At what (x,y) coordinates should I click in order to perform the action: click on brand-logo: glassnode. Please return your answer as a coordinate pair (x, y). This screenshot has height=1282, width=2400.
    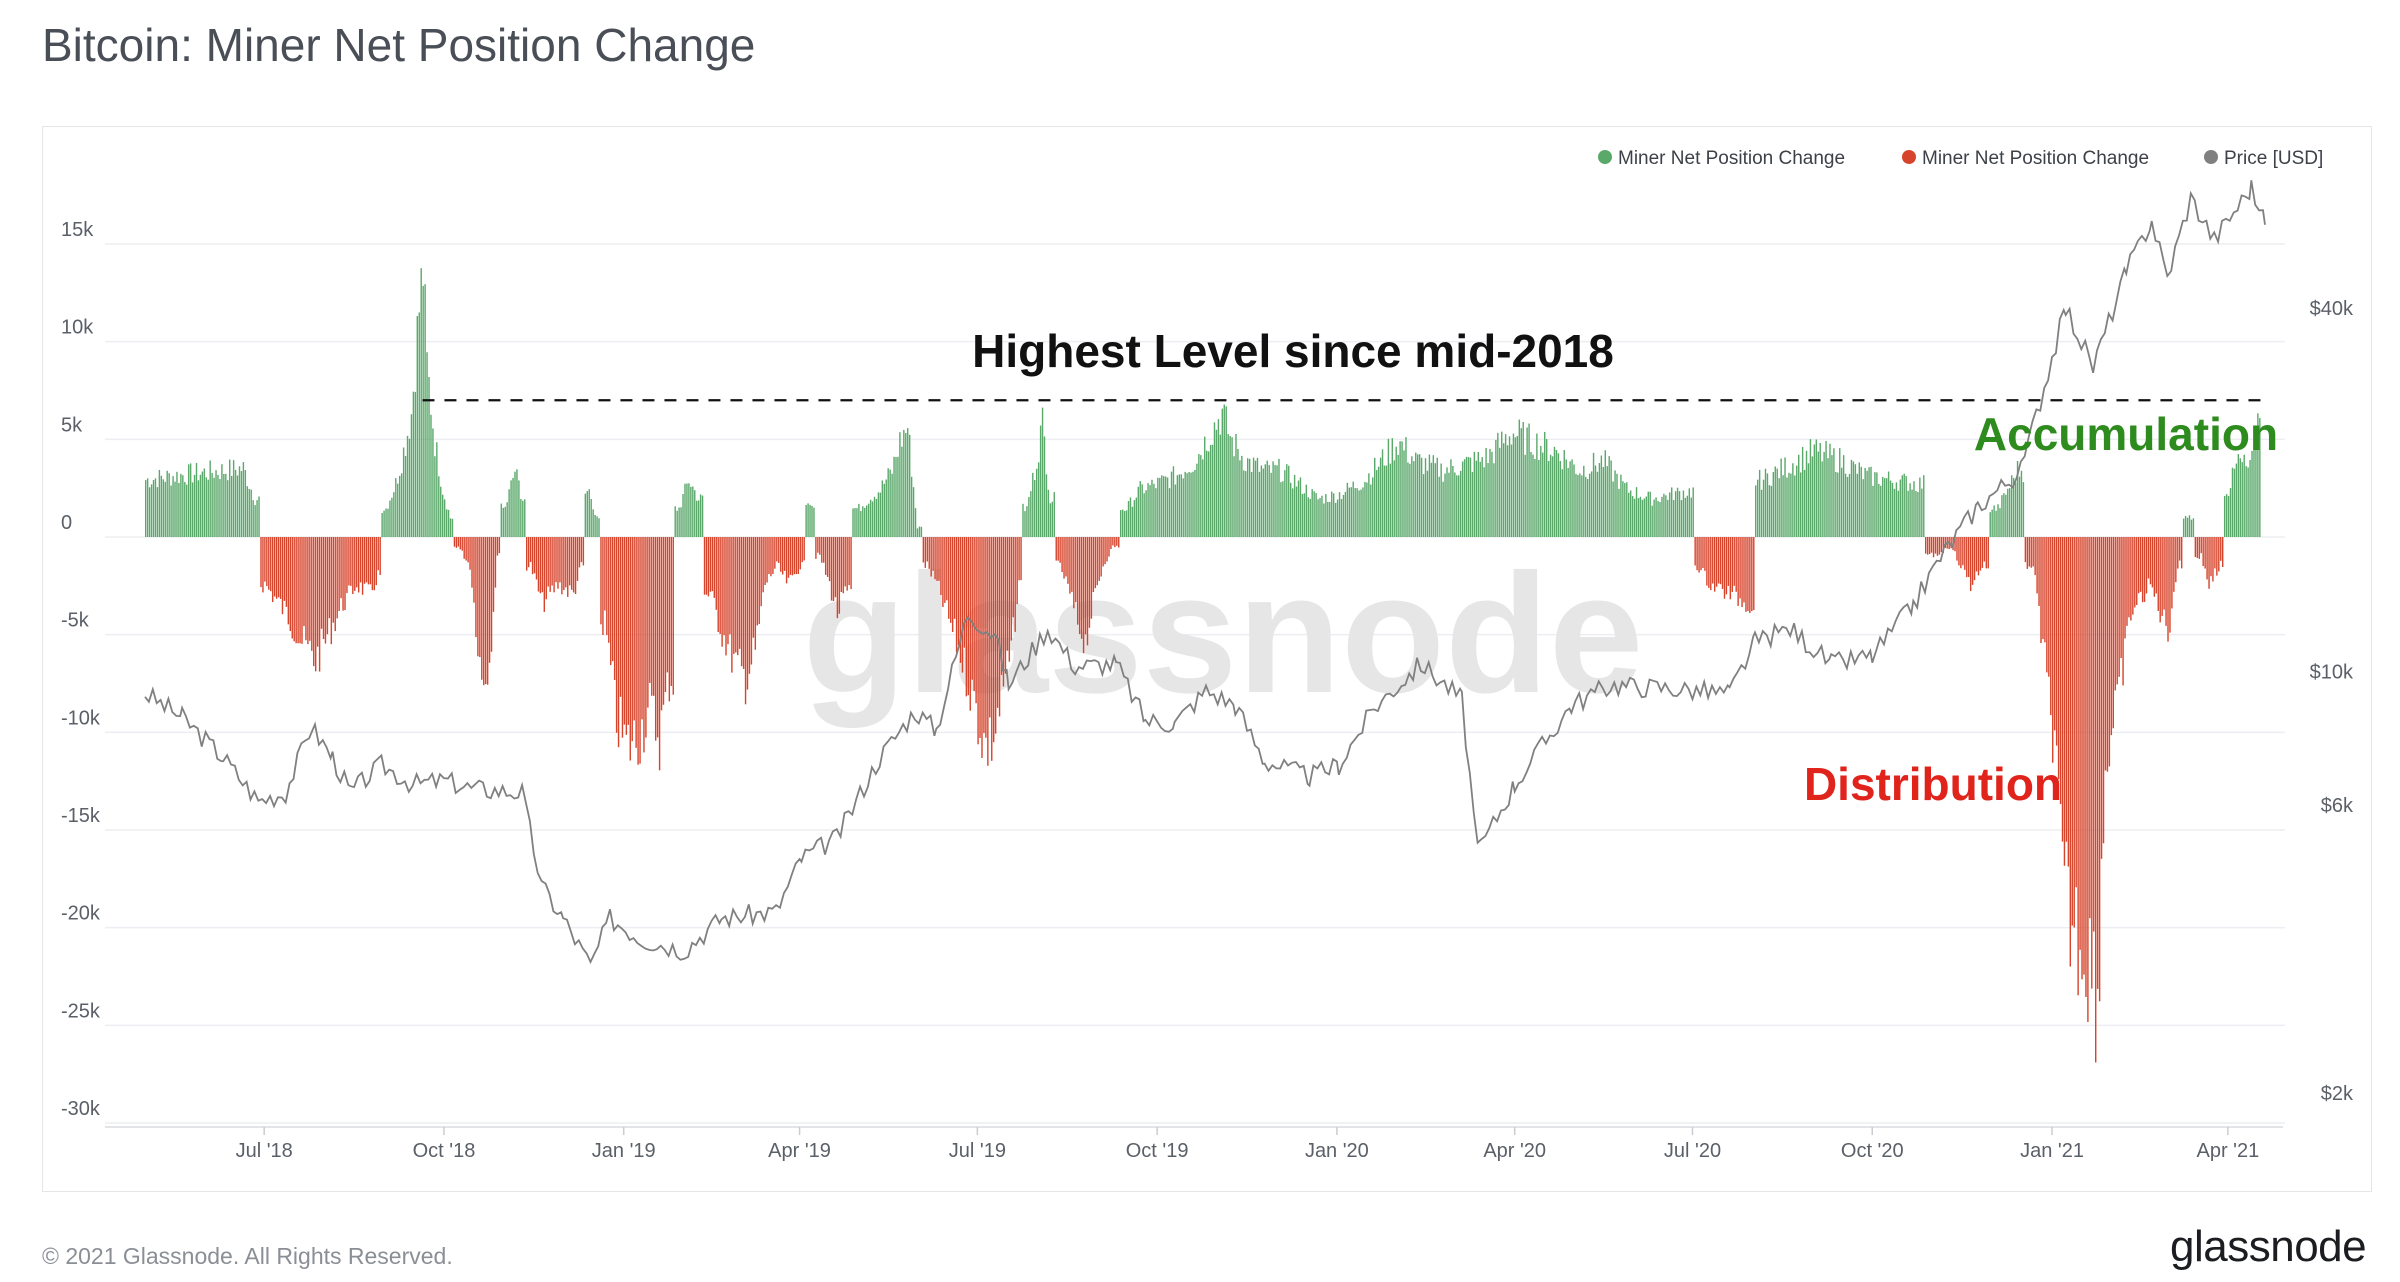
    Looking at the image, I should click on (2268, 1246).